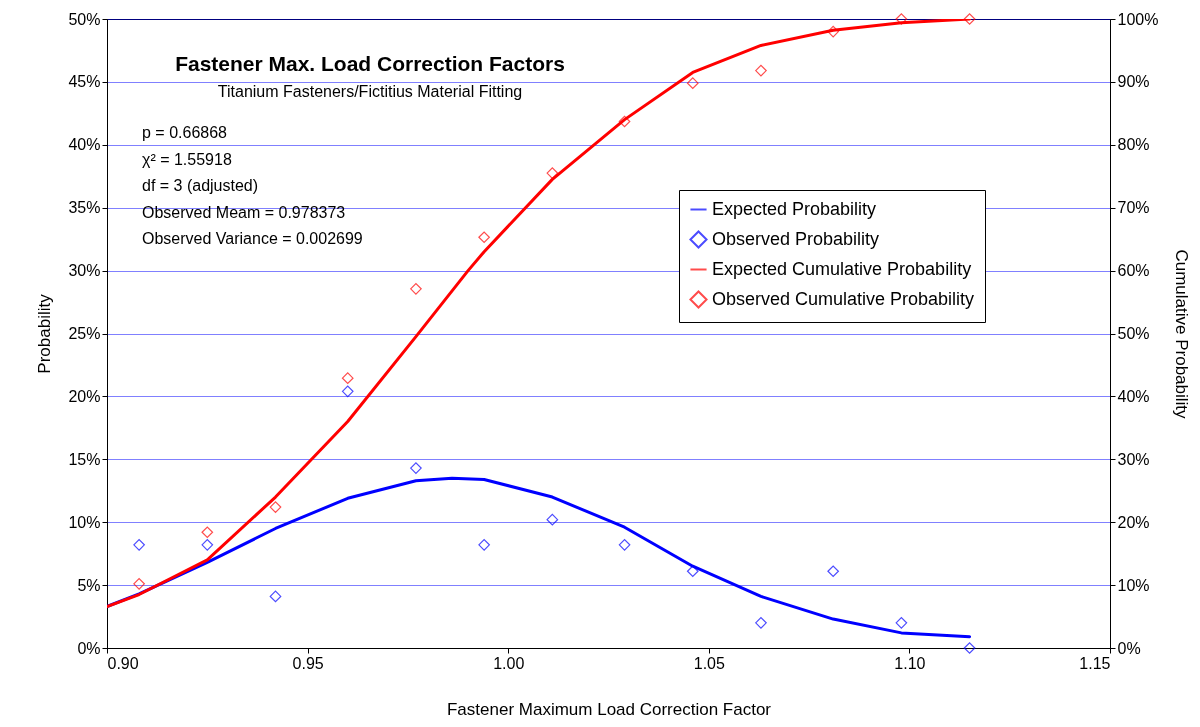 The height and width of the screenshot is (727, 1200). I want to click on x-tick-label: 1.00, so click(509, 663).